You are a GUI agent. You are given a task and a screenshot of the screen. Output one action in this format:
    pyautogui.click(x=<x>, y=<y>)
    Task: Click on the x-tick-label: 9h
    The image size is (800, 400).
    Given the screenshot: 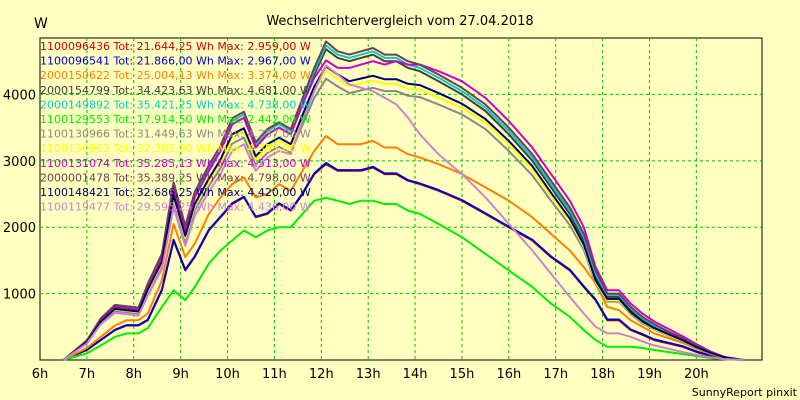 What is the action you would take?
    pyautogui.click(x=180, y=374)
    